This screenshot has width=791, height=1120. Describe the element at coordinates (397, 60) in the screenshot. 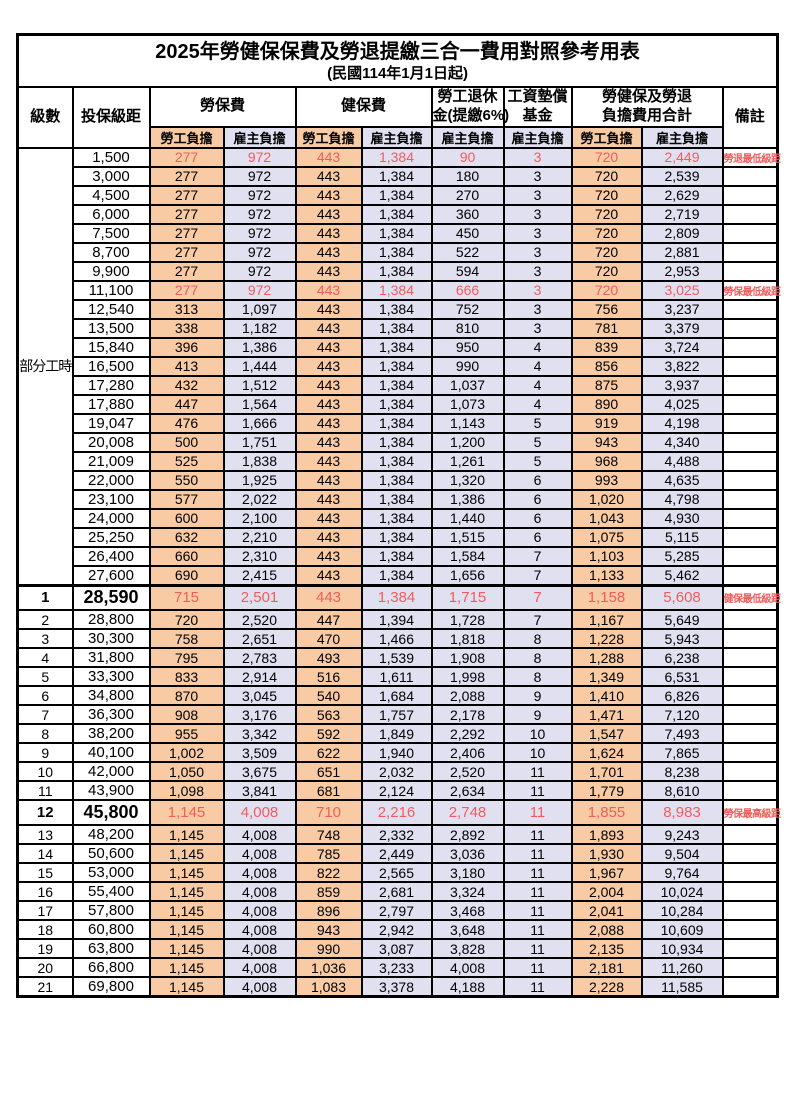

I see `title-block: 2025年勞健保保費及勞退提繳三合一費用對照參考用表 (民國114年1月1日起)` at that location.